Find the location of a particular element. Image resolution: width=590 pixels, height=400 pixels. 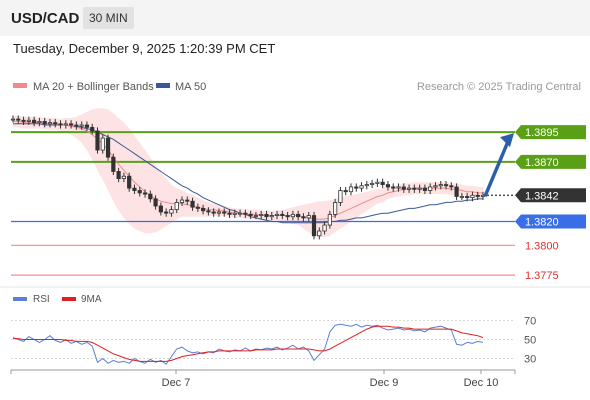

level-label: 1.3800 is located at coordinates (542, 246).